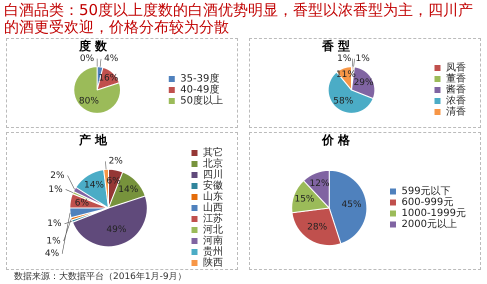  Describe the element at coordinates (433, 214) in the screenshot. I see `legend-label: 1000-1999元` at that location.